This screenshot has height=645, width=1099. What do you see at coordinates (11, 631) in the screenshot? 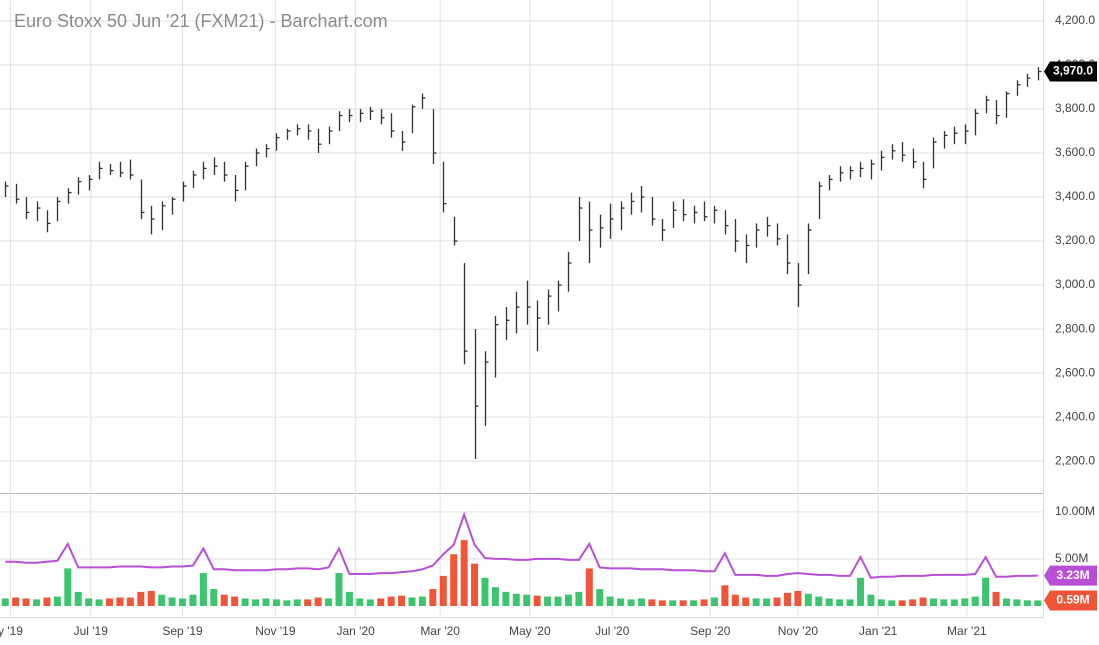
I see `x-tick-label: y '19` at bounding box center [11, 631].